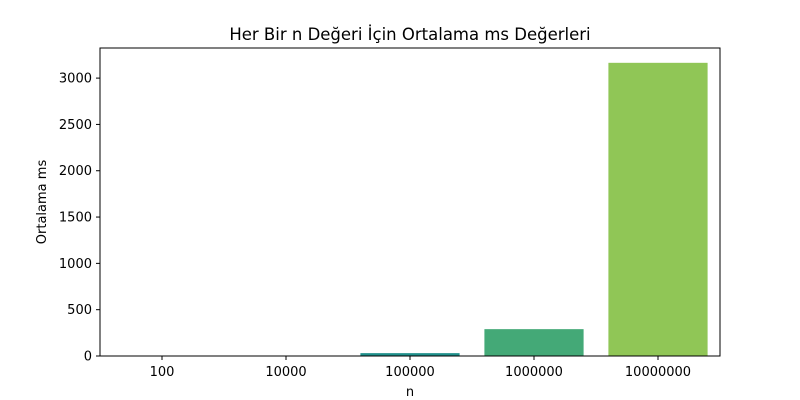  Describe the element at coordinates (75, 264) in the screenshot. I see `y-tick-label: 1000` at that location.